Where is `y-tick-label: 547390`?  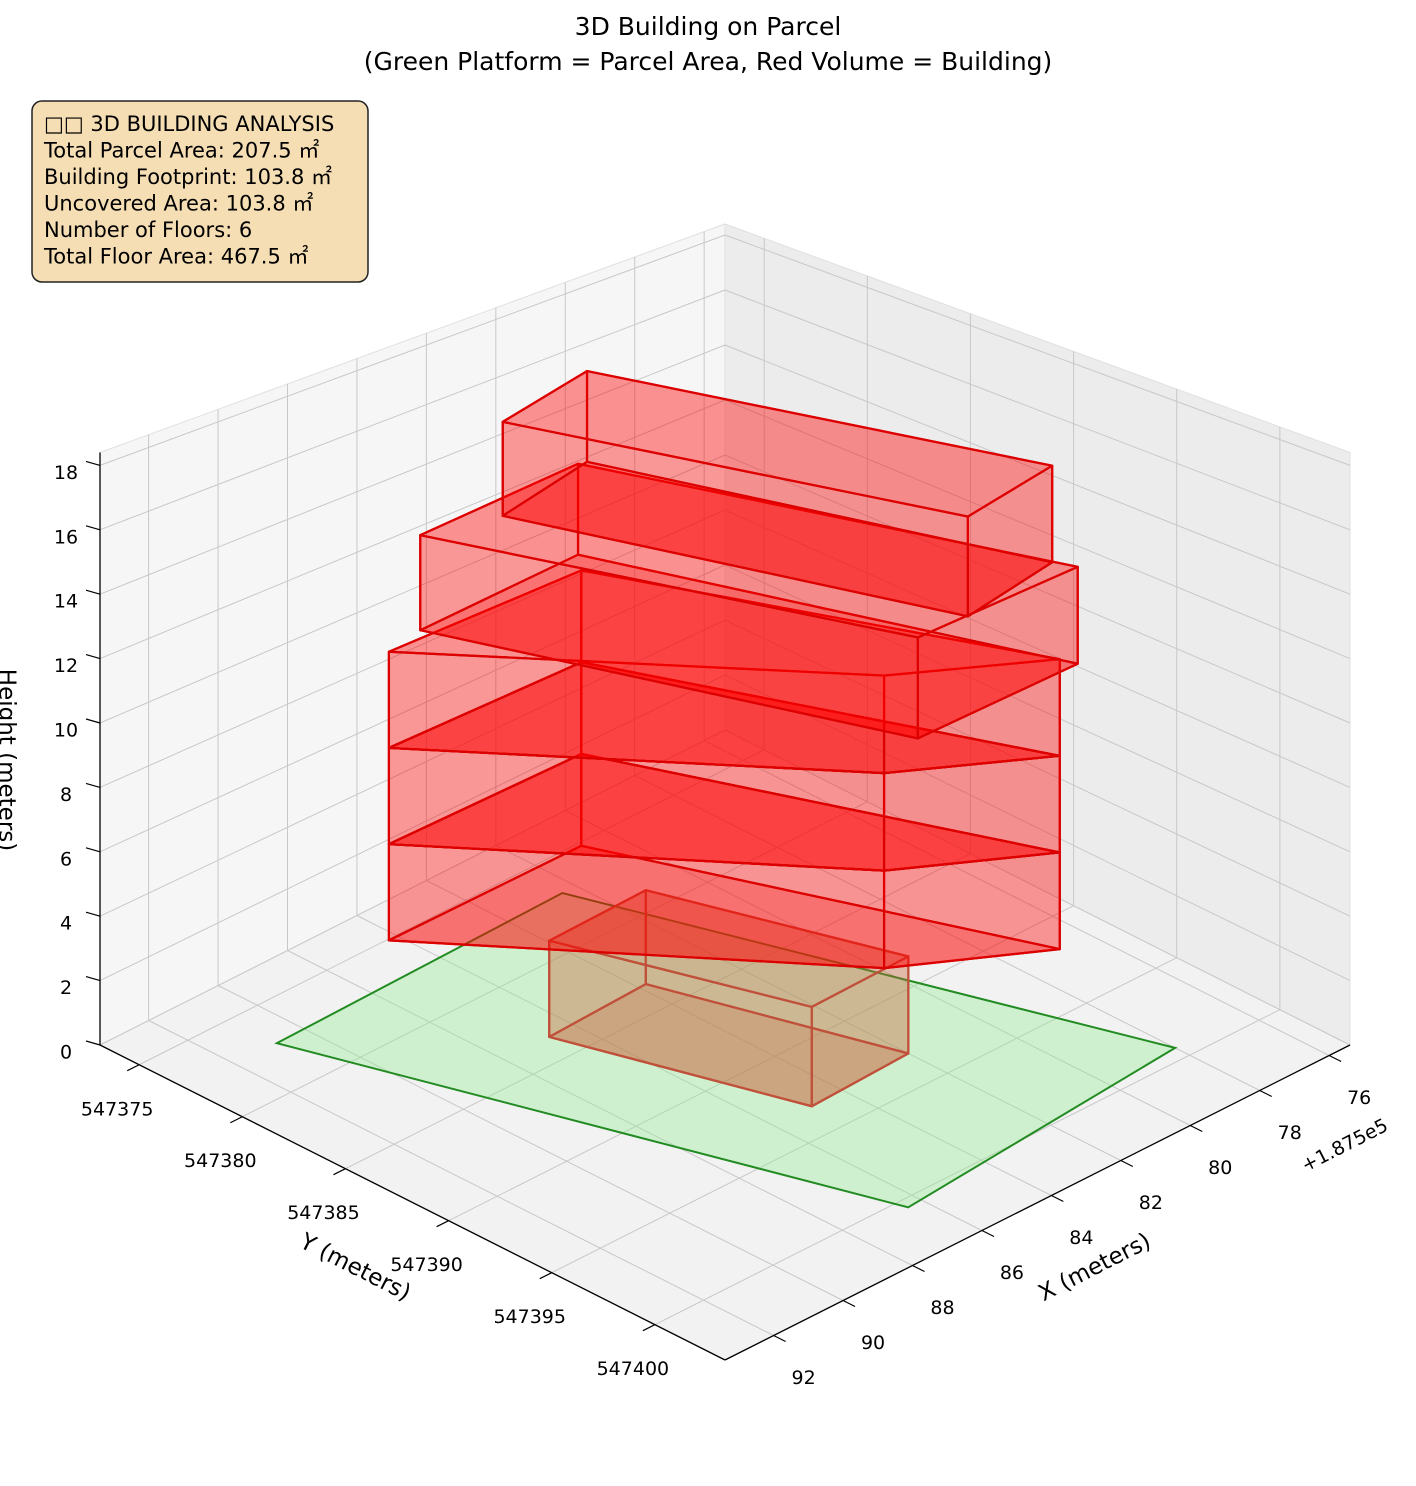 y-tick-label: 547390 is located at coordinates (426, 1265).